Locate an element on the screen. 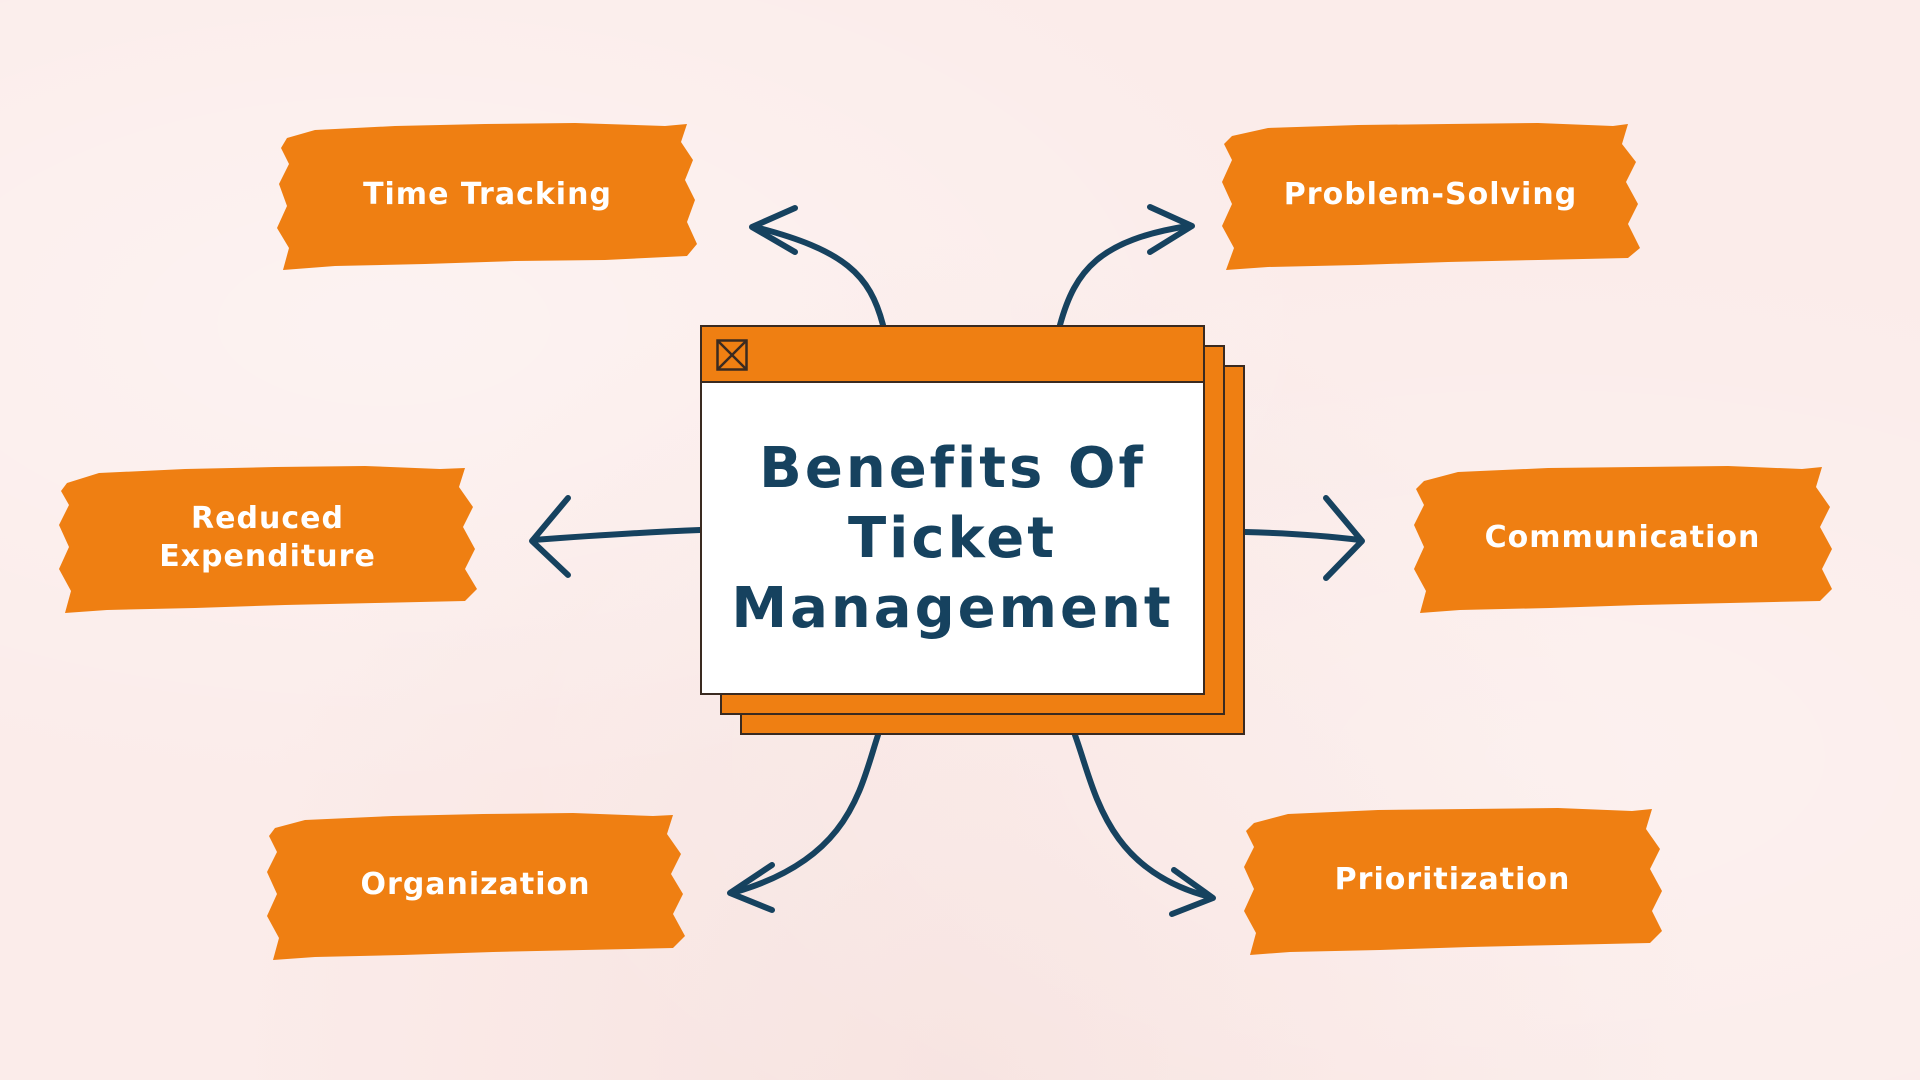  arrow-reduced-expenditure is located at coordinates (616, 536).